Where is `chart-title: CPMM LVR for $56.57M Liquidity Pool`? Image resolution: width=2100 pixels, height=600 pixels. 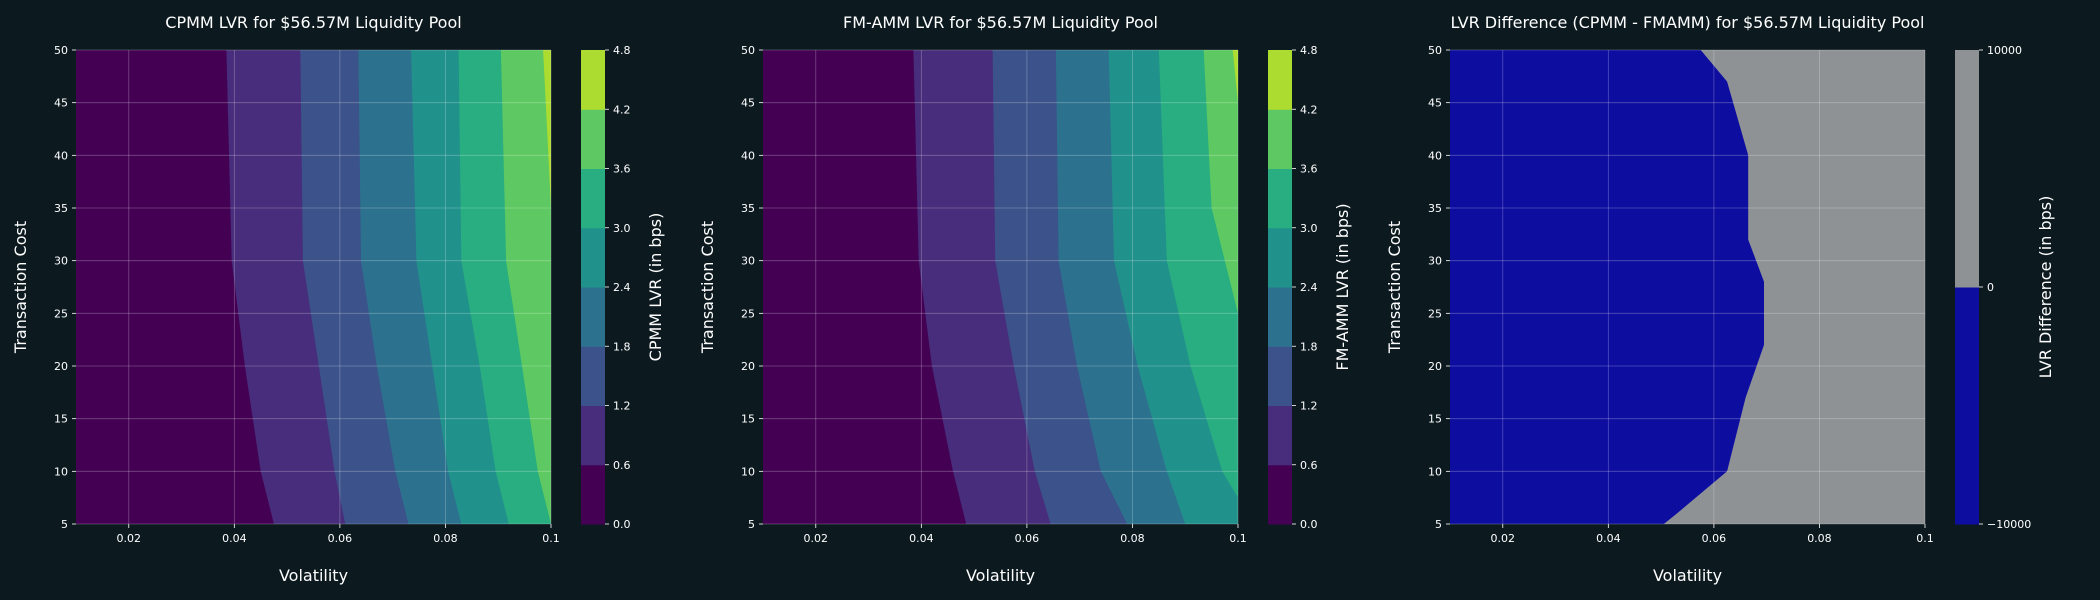 chart-title: CPMM LVR for $56.57M Liquidity Pool is located at coordinates (313, 22).